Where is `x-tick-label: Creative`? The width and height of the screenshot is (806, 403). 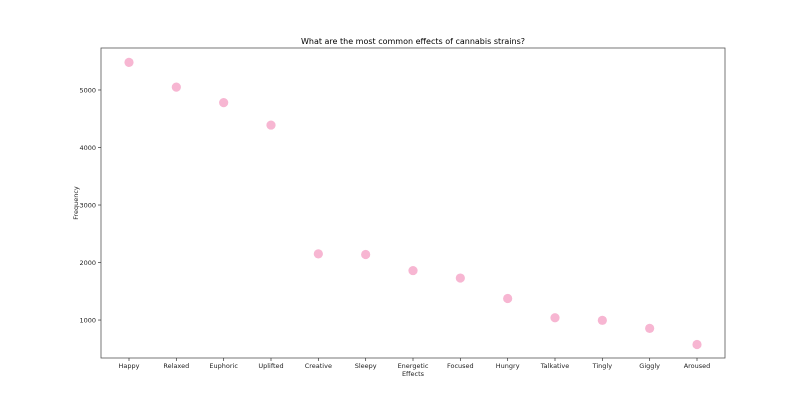
x-tick-label: Creative is located at coordinates (318, 366).